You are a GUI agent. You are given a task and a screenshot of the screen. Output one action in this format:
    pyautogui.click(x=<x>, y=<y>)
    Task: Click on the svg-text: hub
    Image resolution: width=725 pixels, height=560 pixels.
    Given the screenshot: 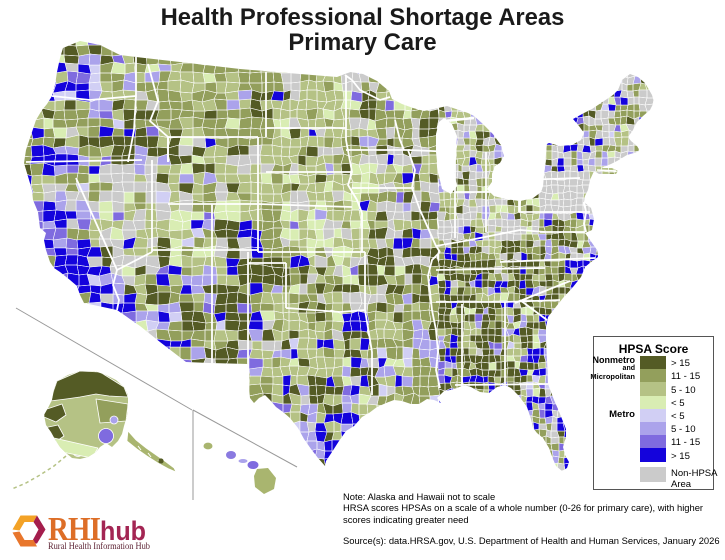 What is the action you would take?
    pyautogui.click(x=123, y=531)
    